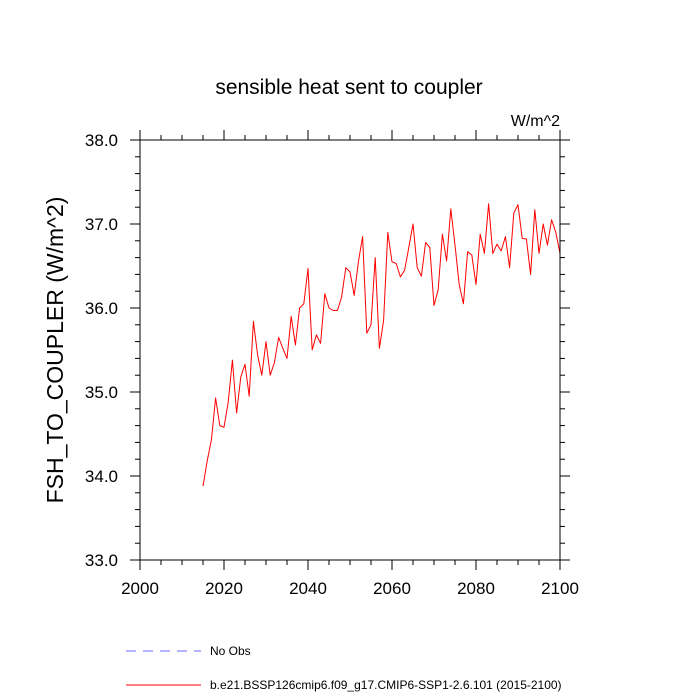 Image resolution: width=700 pixels, height=700 pixels. What do you see at coordinates (101, 308) in the screenshot?
I see `y-tick-label: 36.0` at bounding box center [101, 308].